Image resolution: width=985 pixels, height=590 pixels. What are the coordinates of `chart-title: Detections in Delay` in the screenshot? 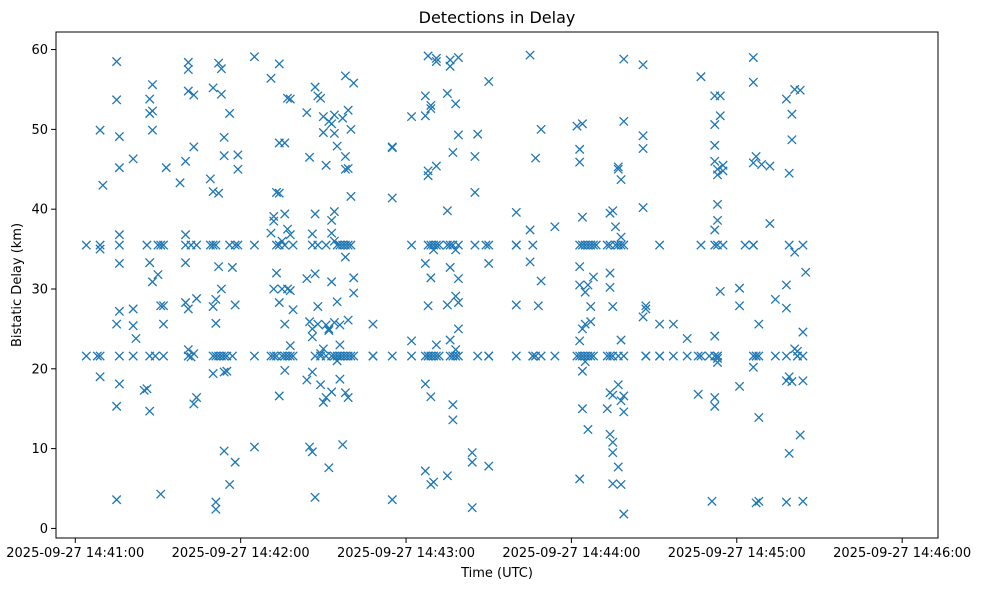 It's located at (497, 17).